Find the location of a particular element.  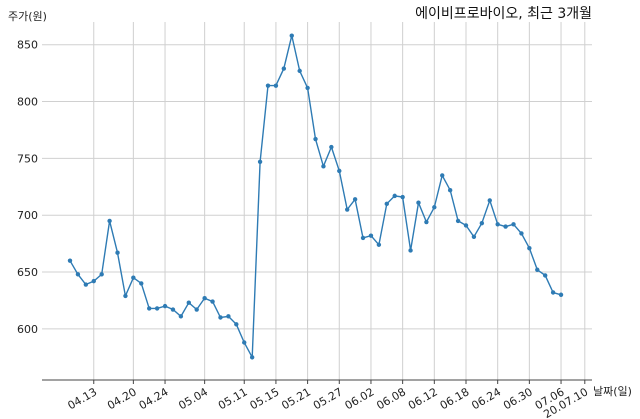

y-tick-label: 700 is located at coordinates (27, 215).